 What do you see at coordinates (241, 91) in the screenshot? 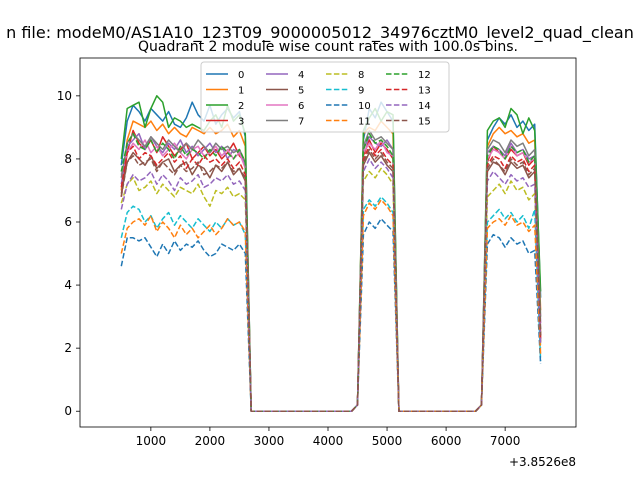
I see `legend-label-1: 1` at bounding box center [241, 91].